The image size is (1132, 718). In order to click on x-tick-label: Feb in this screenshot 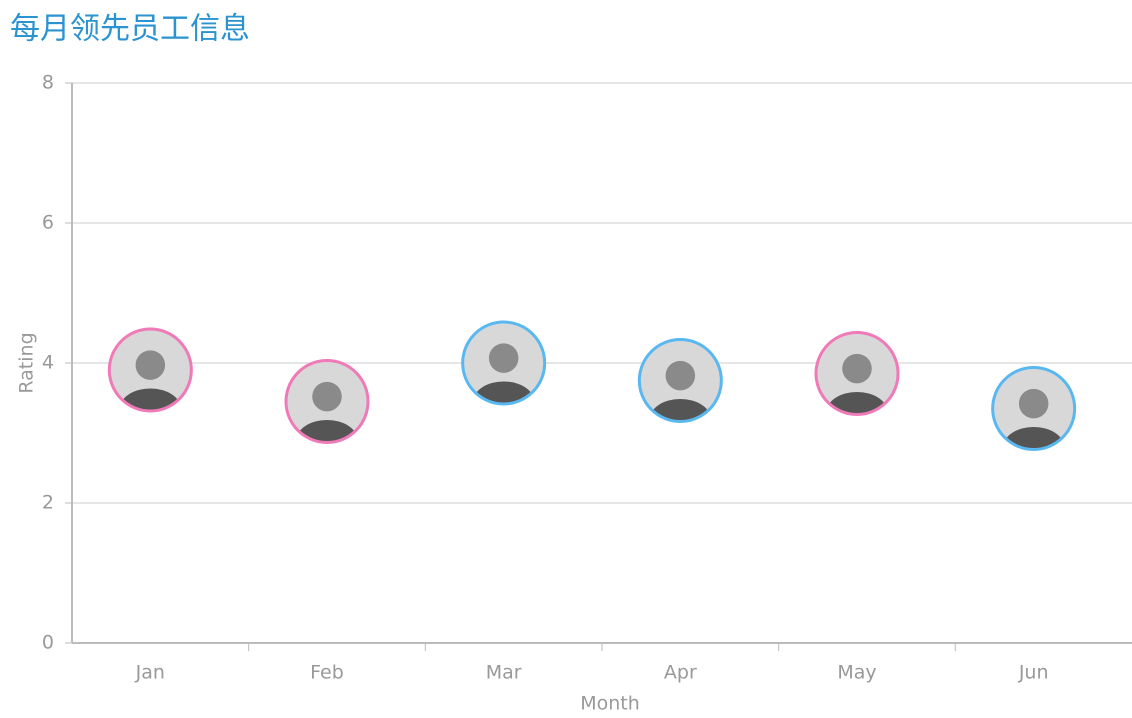, I will do `click(327, 673)`.